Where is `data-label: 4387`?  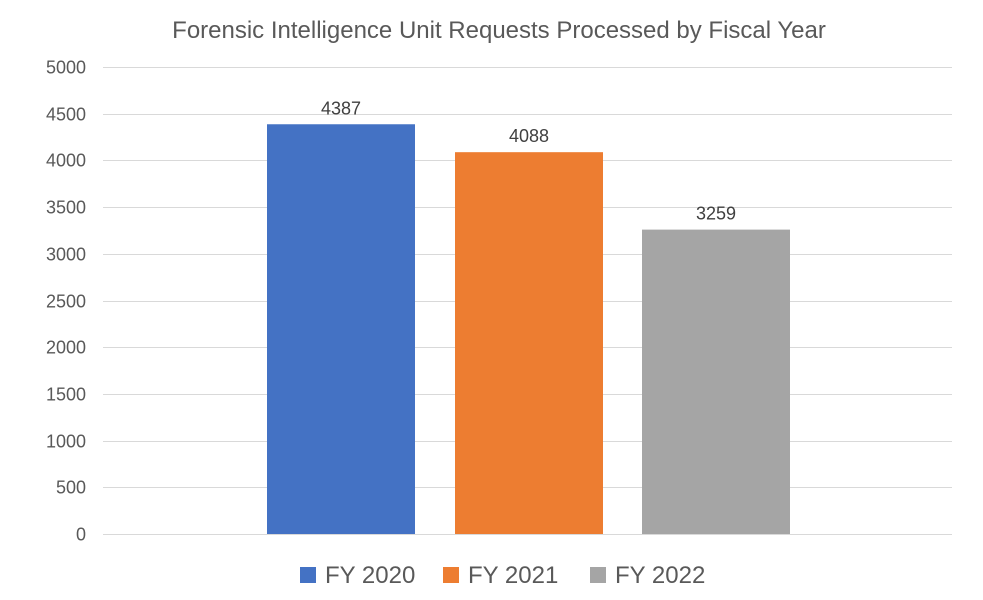
data-label: 4387 is located at coordinates (341, 108).